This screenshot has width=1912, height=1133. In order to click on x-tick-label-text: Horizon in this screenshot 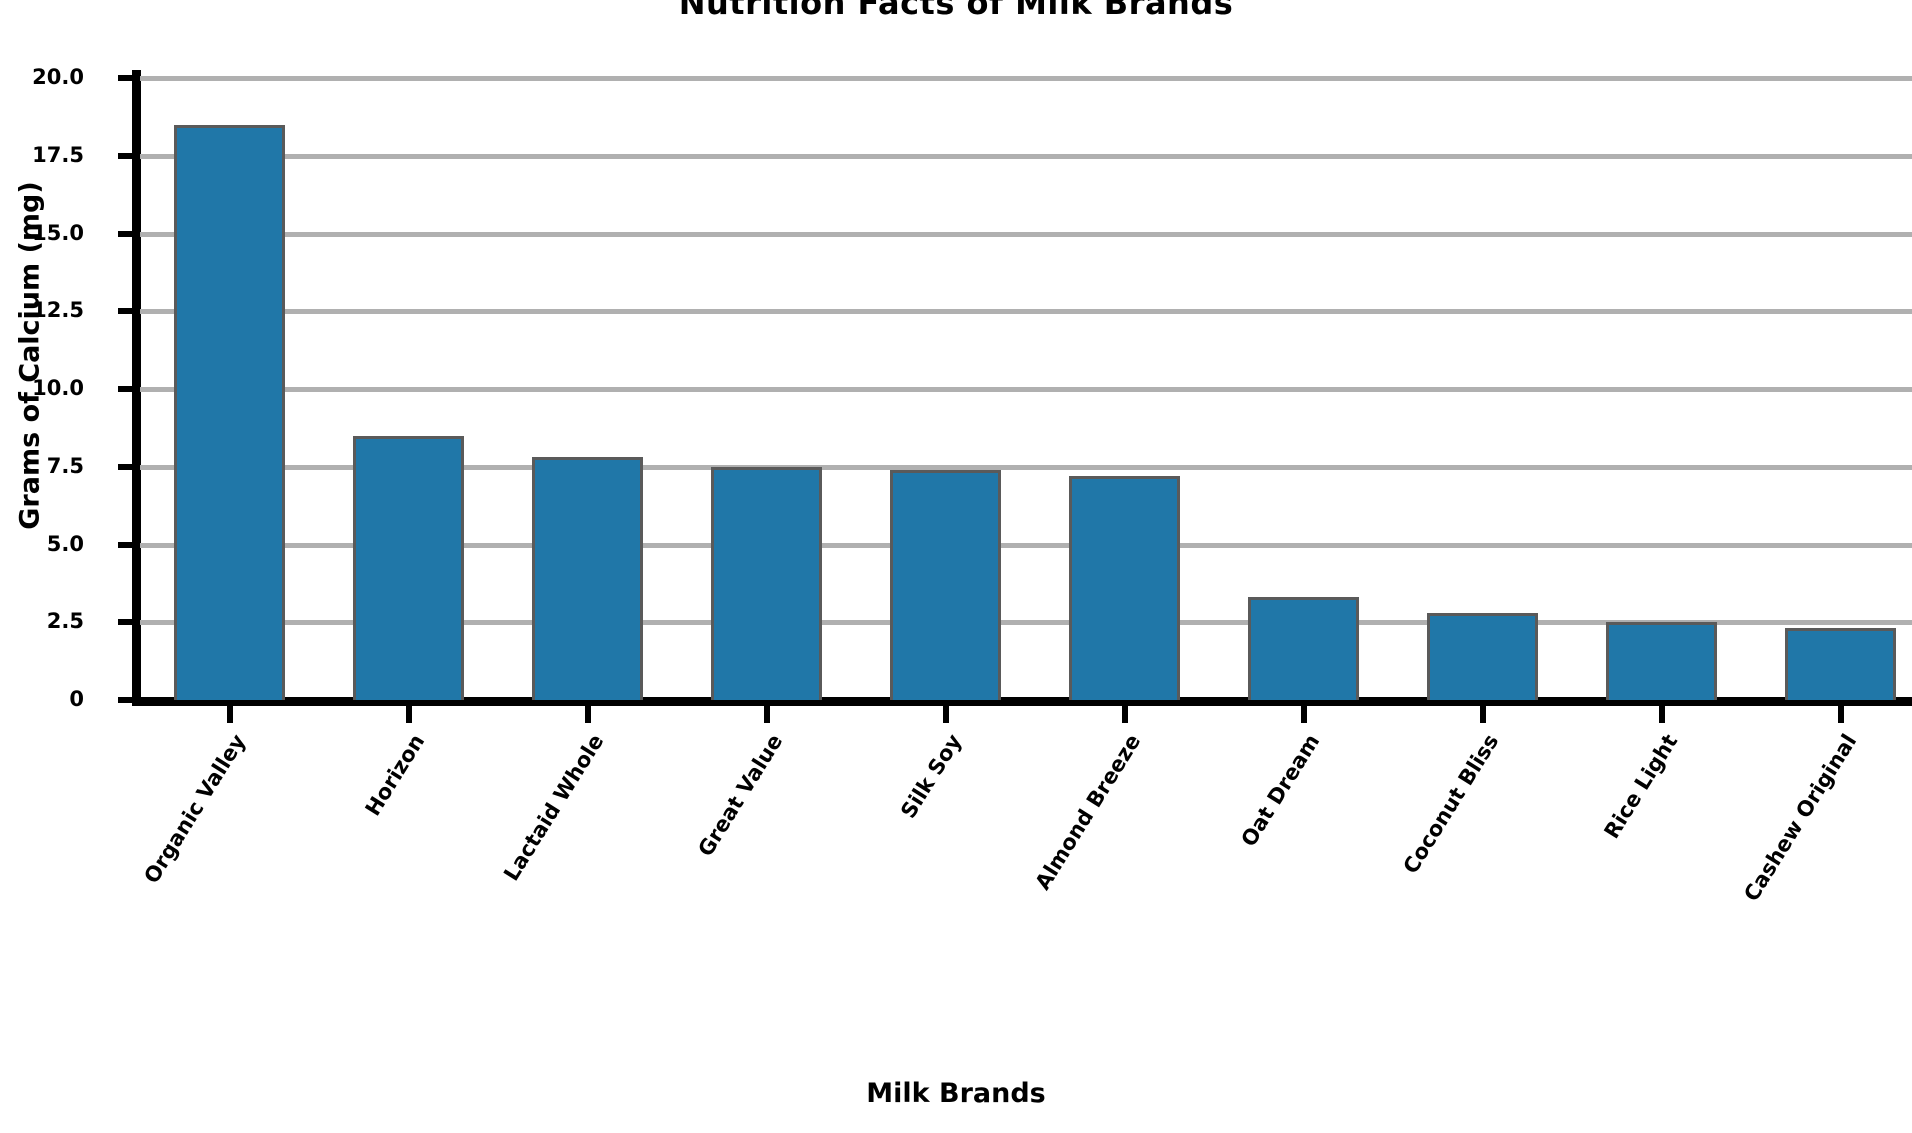, I will do `click(394, 775)`.